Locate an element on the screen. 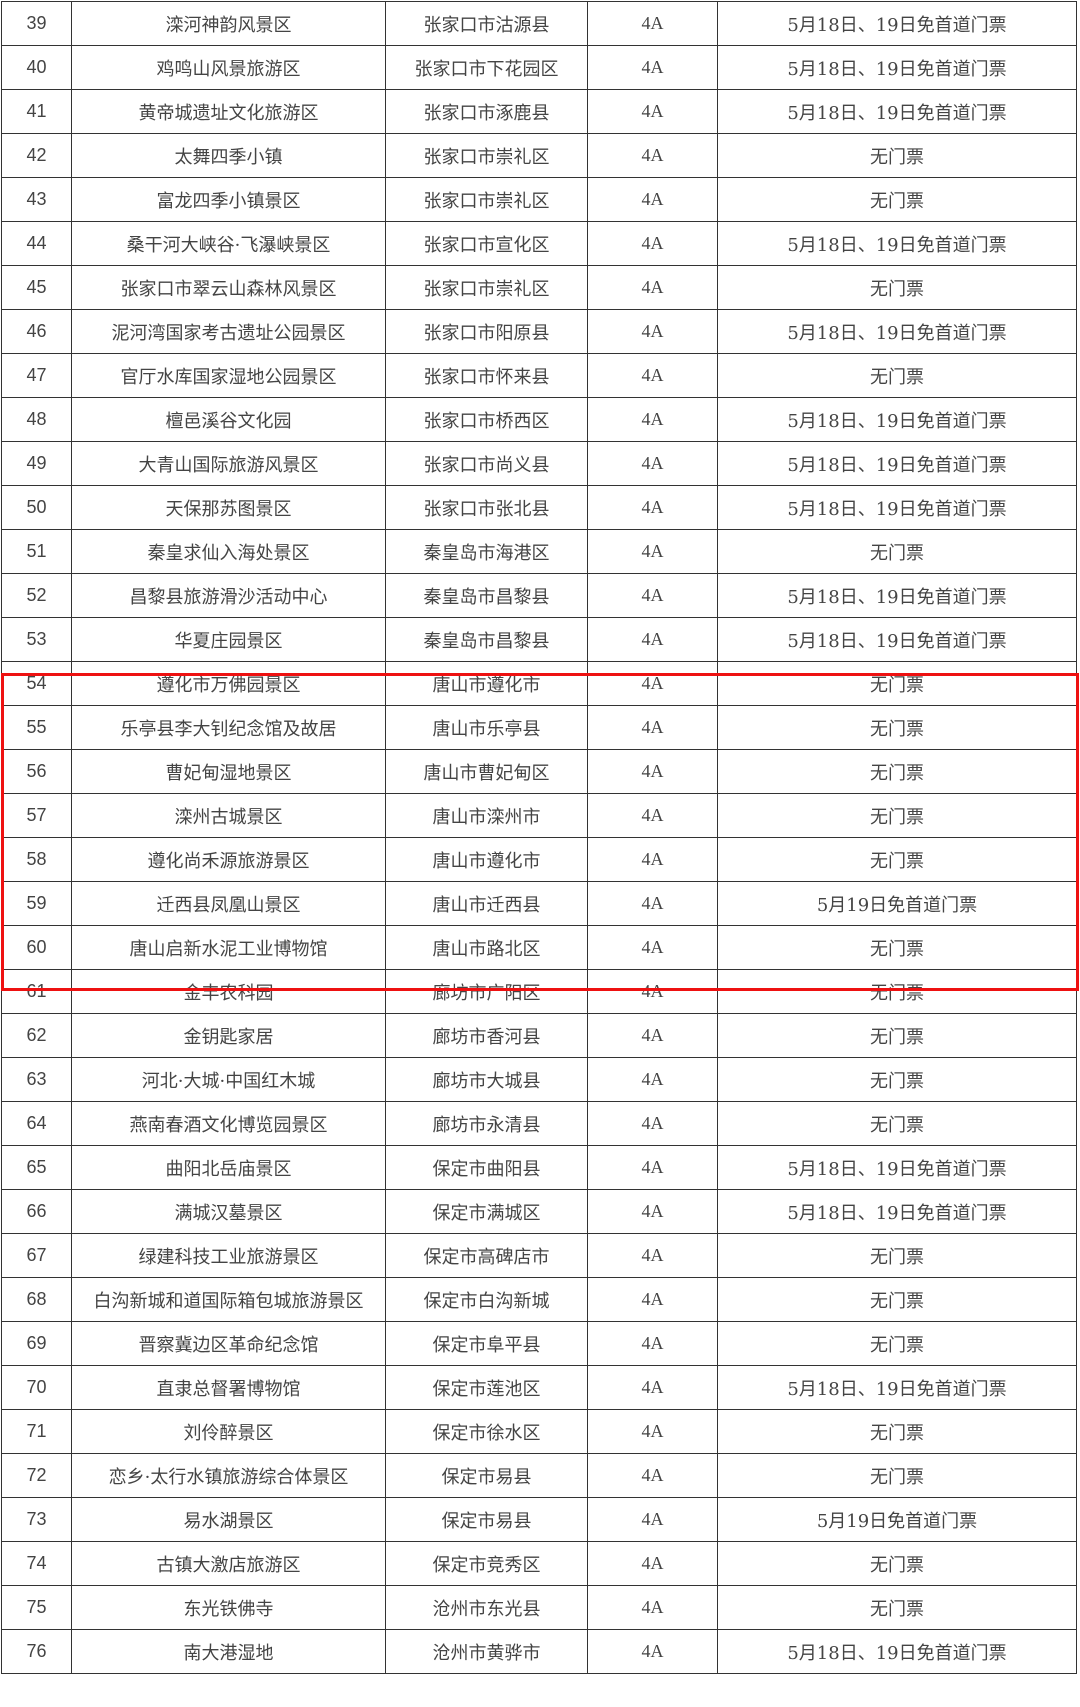 The height and width of the screenshot is (1707, 1080). location-cell: 秦皇岛市昌黎县 is located at coordinates (486, 595).